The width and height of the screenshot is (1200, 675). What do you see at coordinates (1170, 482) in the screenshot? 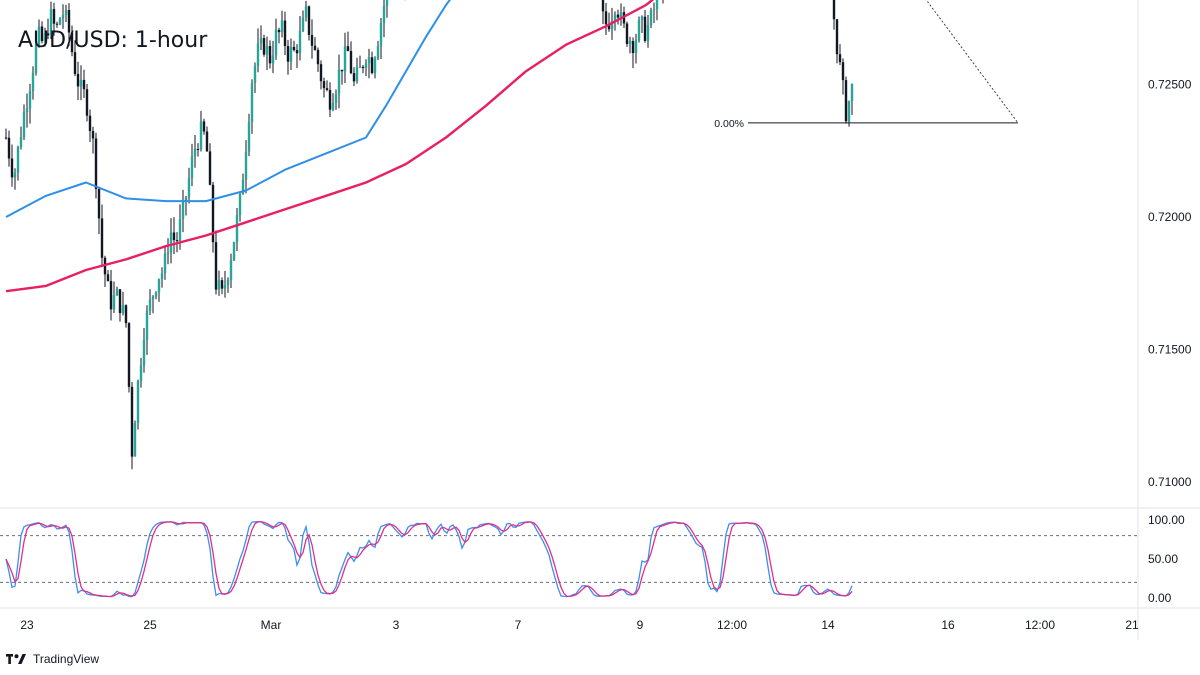
I see `price-tick-label: 0.71000` at bounding box center [1170, 482].